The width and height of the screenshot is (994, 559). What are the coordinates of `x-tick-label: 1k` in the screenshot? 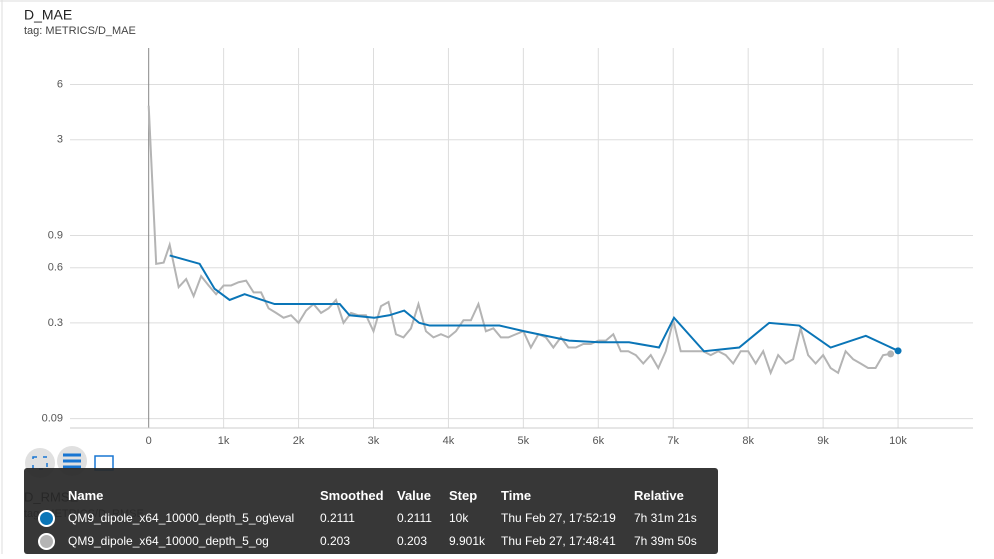 It's located at (224, 441).